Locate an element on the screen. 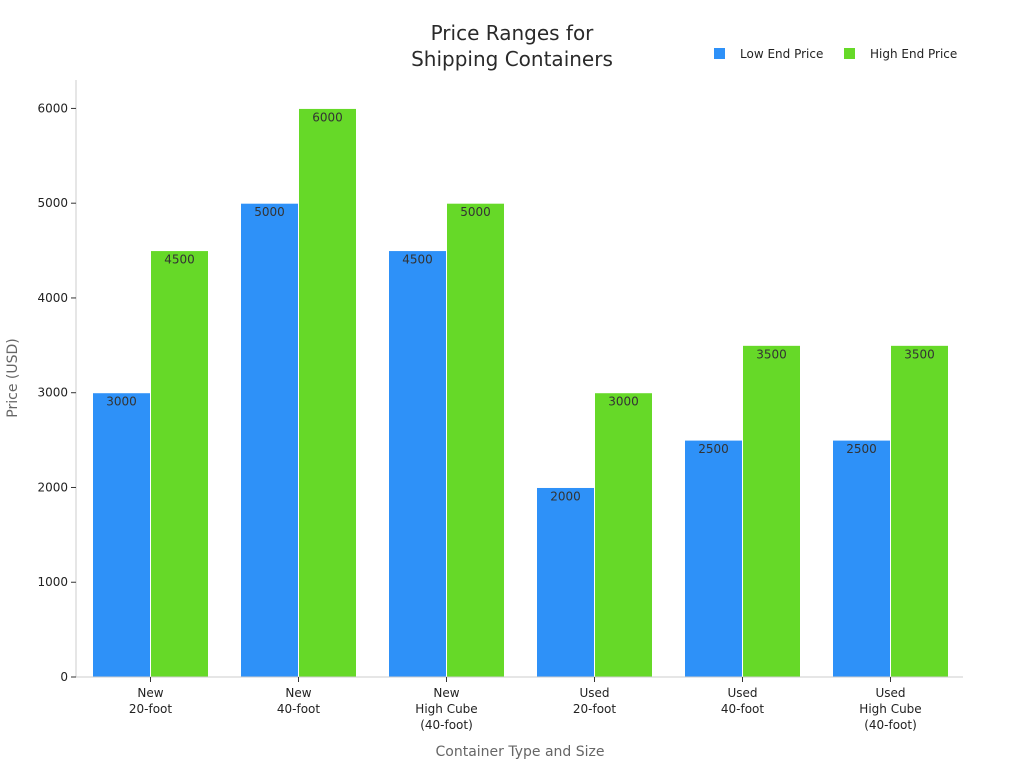 The image size is (1024, 768). y-tick-label: 6000 is located at coordinates (52, 108).